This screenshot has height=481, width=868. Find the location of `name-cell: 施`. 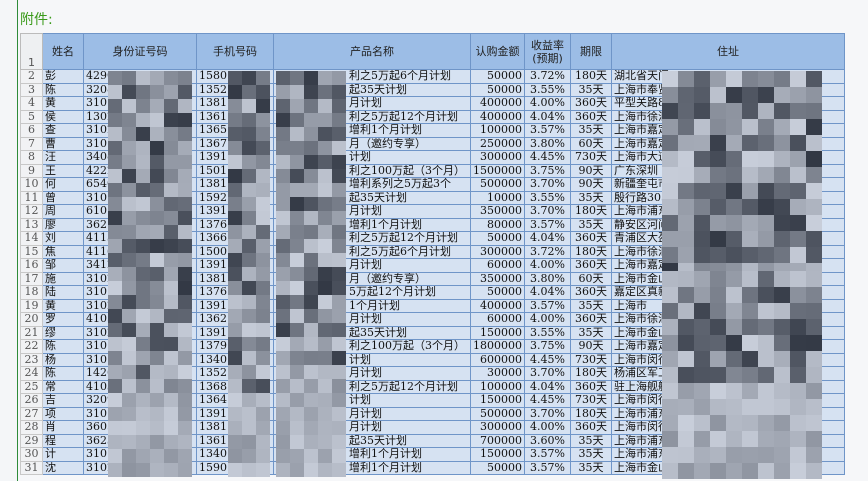

name-cell: 施 is located at coordinates (63, 278).